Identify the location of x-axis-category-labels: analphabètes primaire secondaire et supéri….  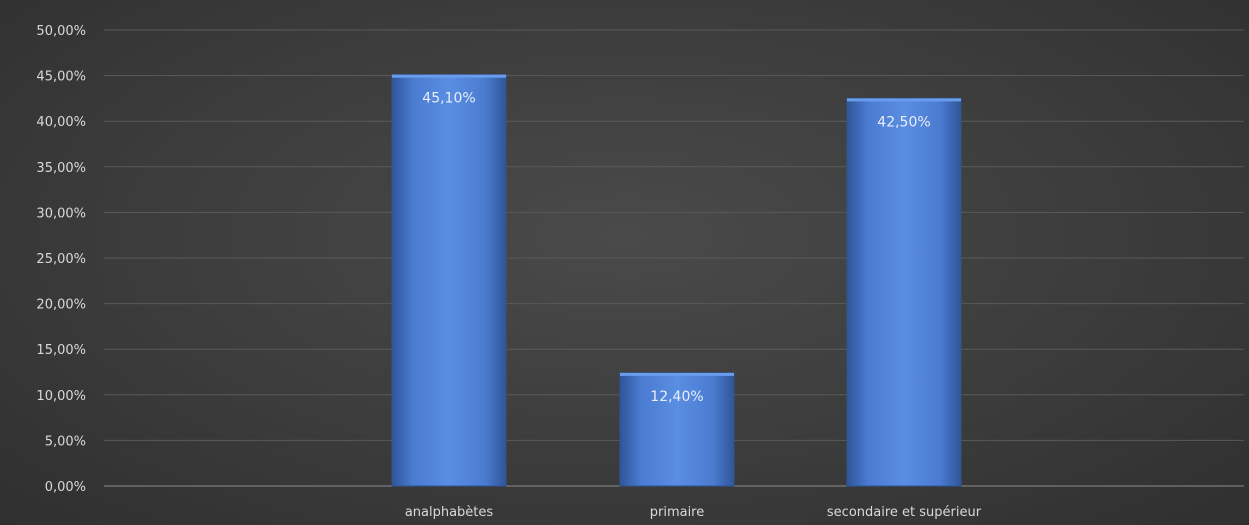
(693, 512).